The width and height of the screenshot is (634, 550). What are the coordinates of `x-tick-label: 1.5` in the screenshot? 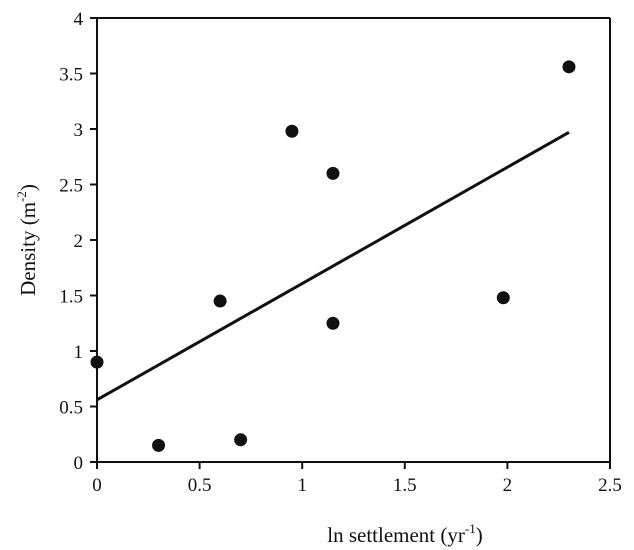 It's located at (405, 485).